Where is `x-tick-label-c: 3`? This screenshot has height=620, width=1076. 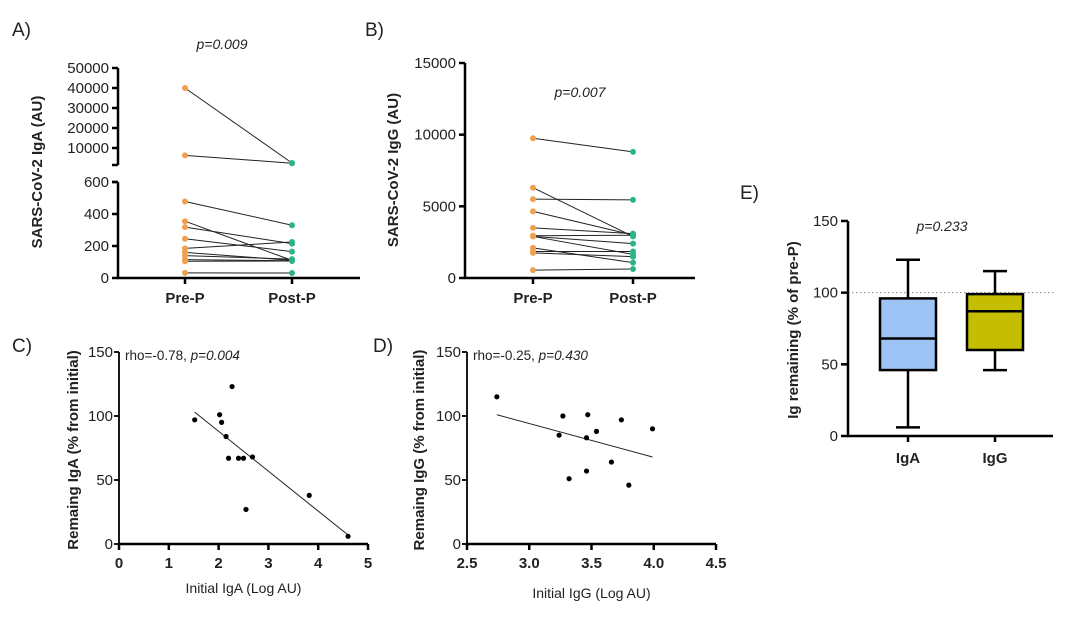
x-tick-label-c: 3 is located at coordinates (268, 563).